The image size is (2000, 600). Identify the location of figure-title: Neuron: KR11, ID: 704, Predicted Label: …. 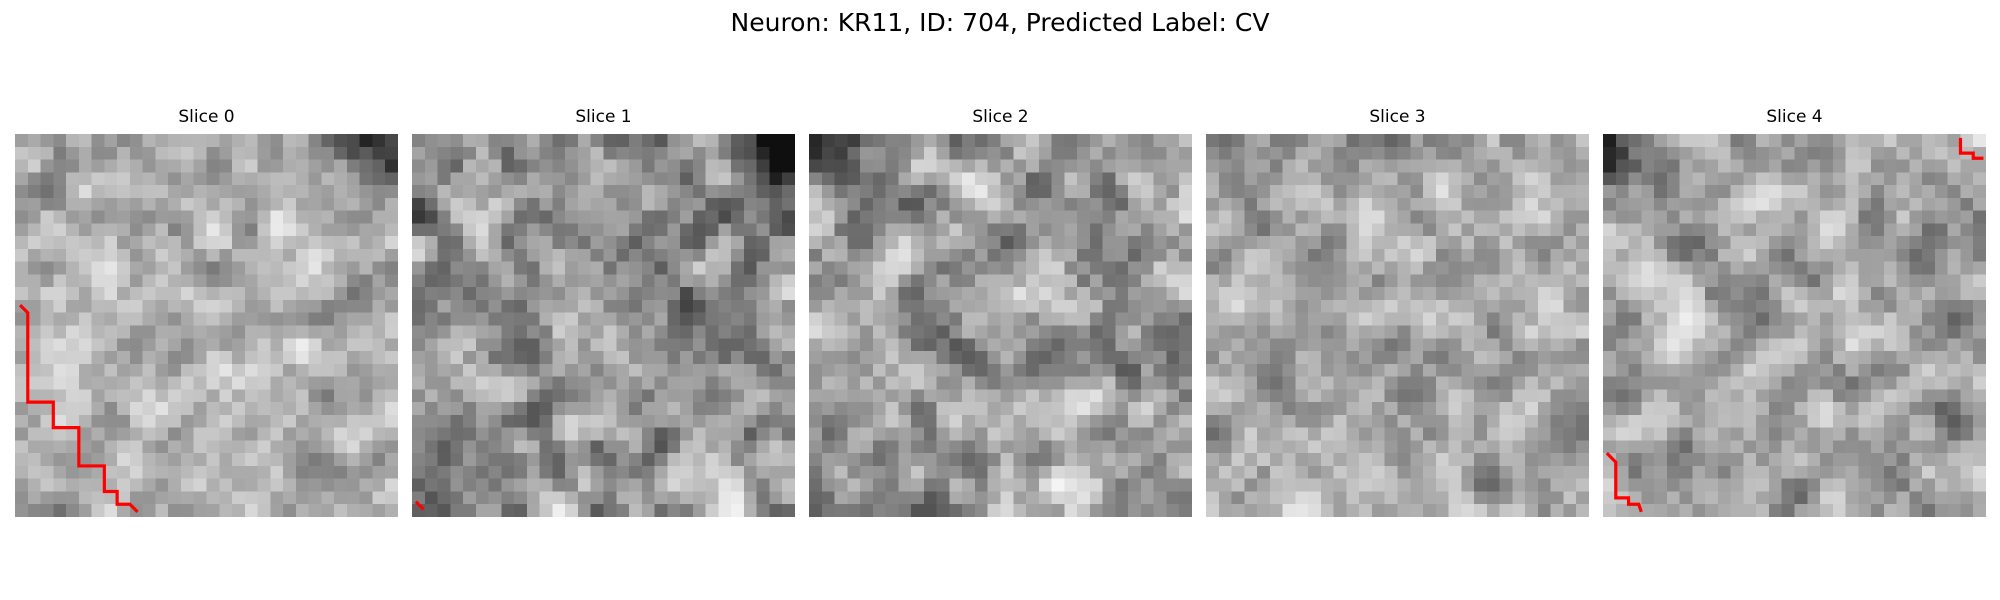
(1000, 22).